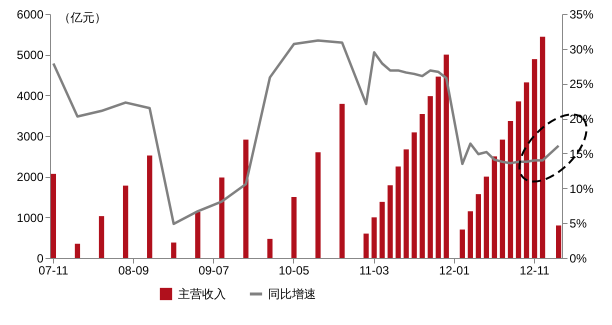 The image size is (612, 325). I want to click on legend-label: 同比增速, so click(292, 294).